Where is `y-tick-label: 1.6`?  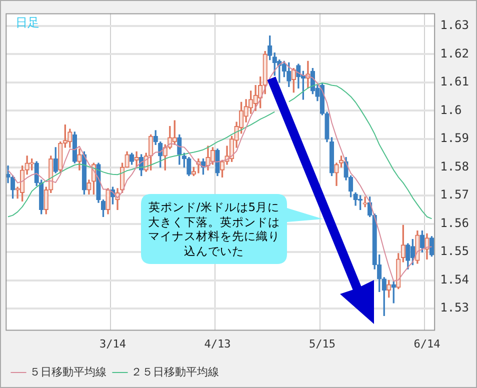
y-tick-label: 1.6 is located at coordinates (451, 109).